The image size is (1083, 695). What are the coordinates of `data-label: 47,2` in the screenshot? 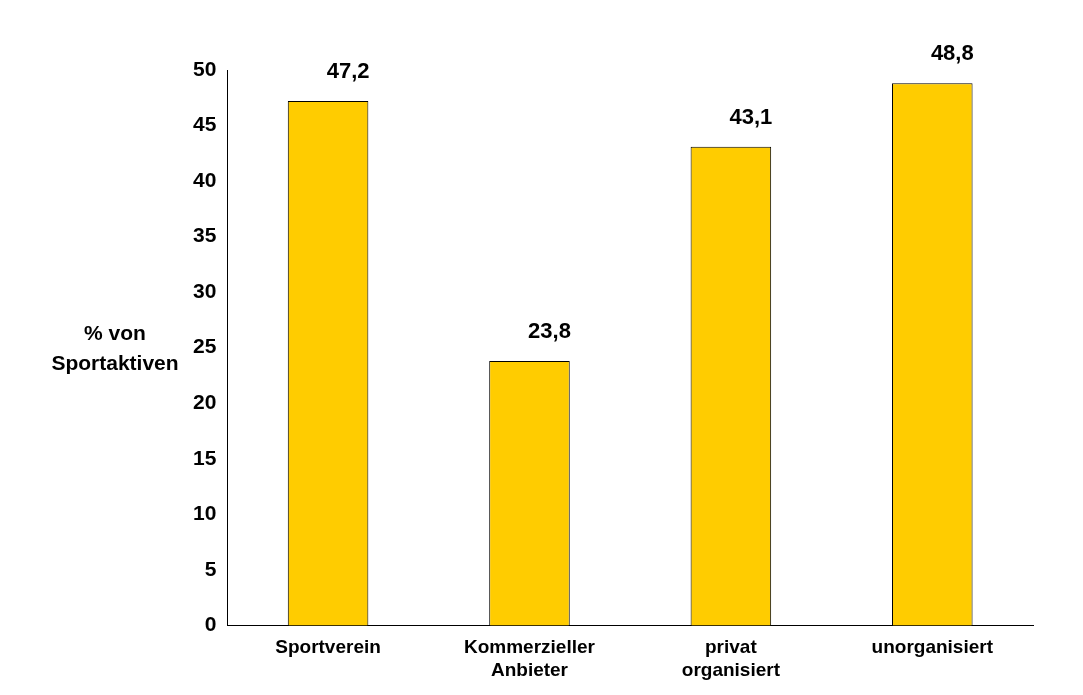 It's located at (348, 71).